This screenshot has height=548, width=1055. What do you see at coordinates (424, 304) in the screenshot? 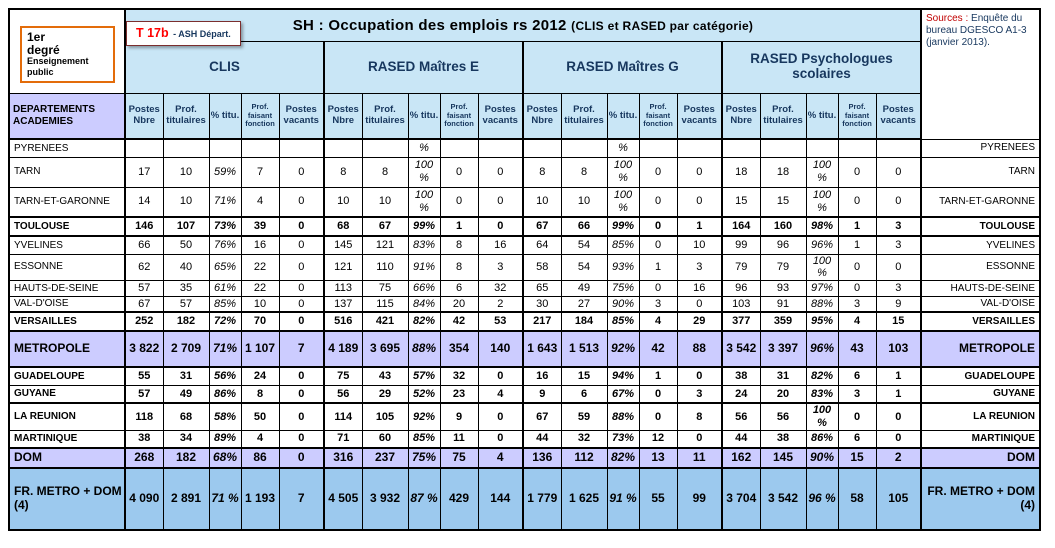
I see `cell-value: 84%` at bounding box center [424, 304].